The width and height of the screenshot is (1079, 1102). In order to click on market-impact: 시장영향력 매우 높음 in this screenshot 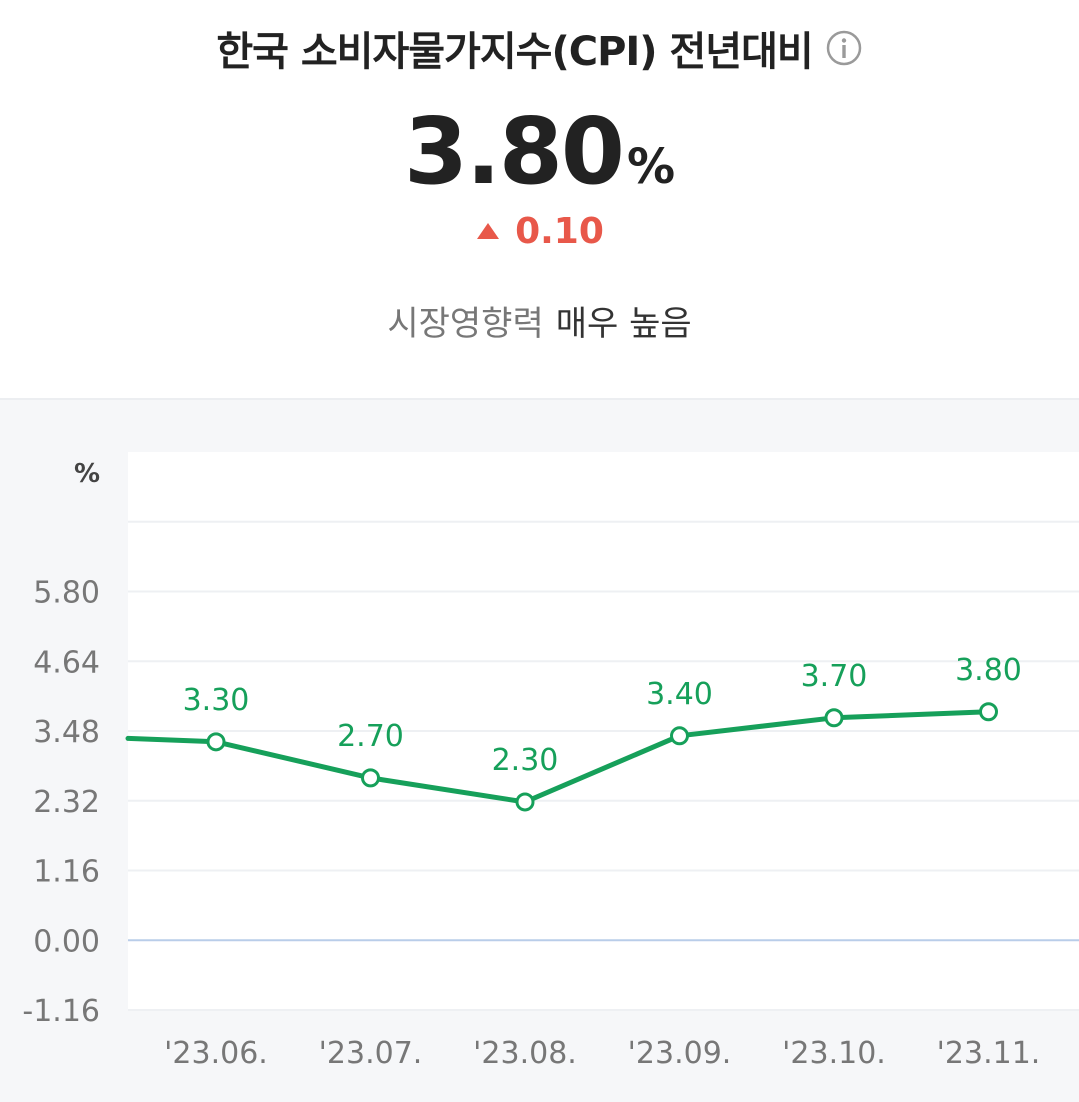, I will do `click(539, 320)`.